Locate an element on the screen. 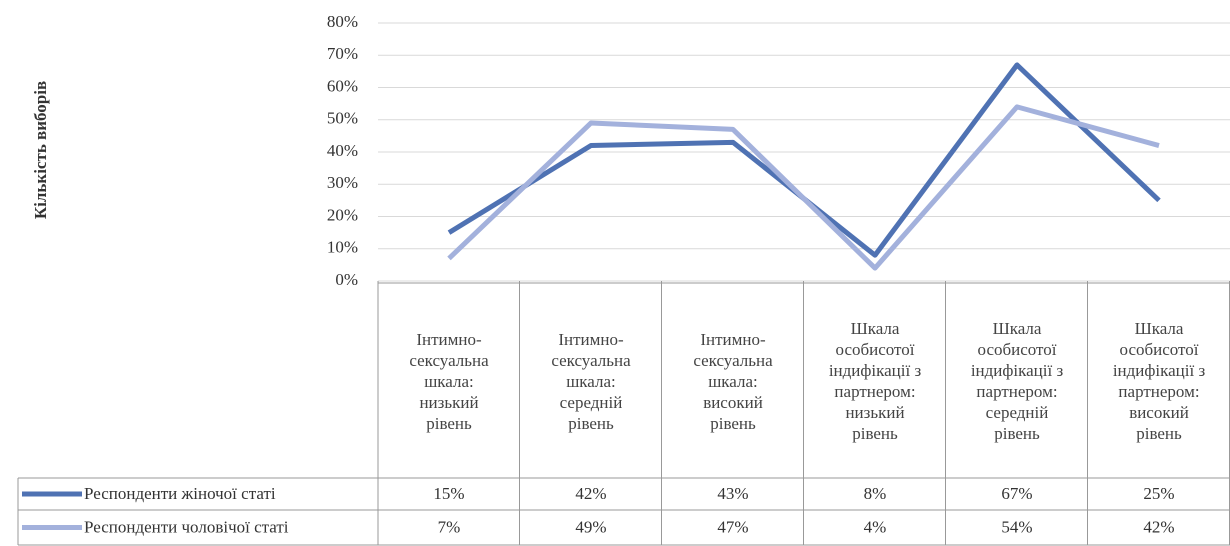 This screenshot has width=1230, height=546. y-tick-label: 60% is located at coordinates (342, 85).